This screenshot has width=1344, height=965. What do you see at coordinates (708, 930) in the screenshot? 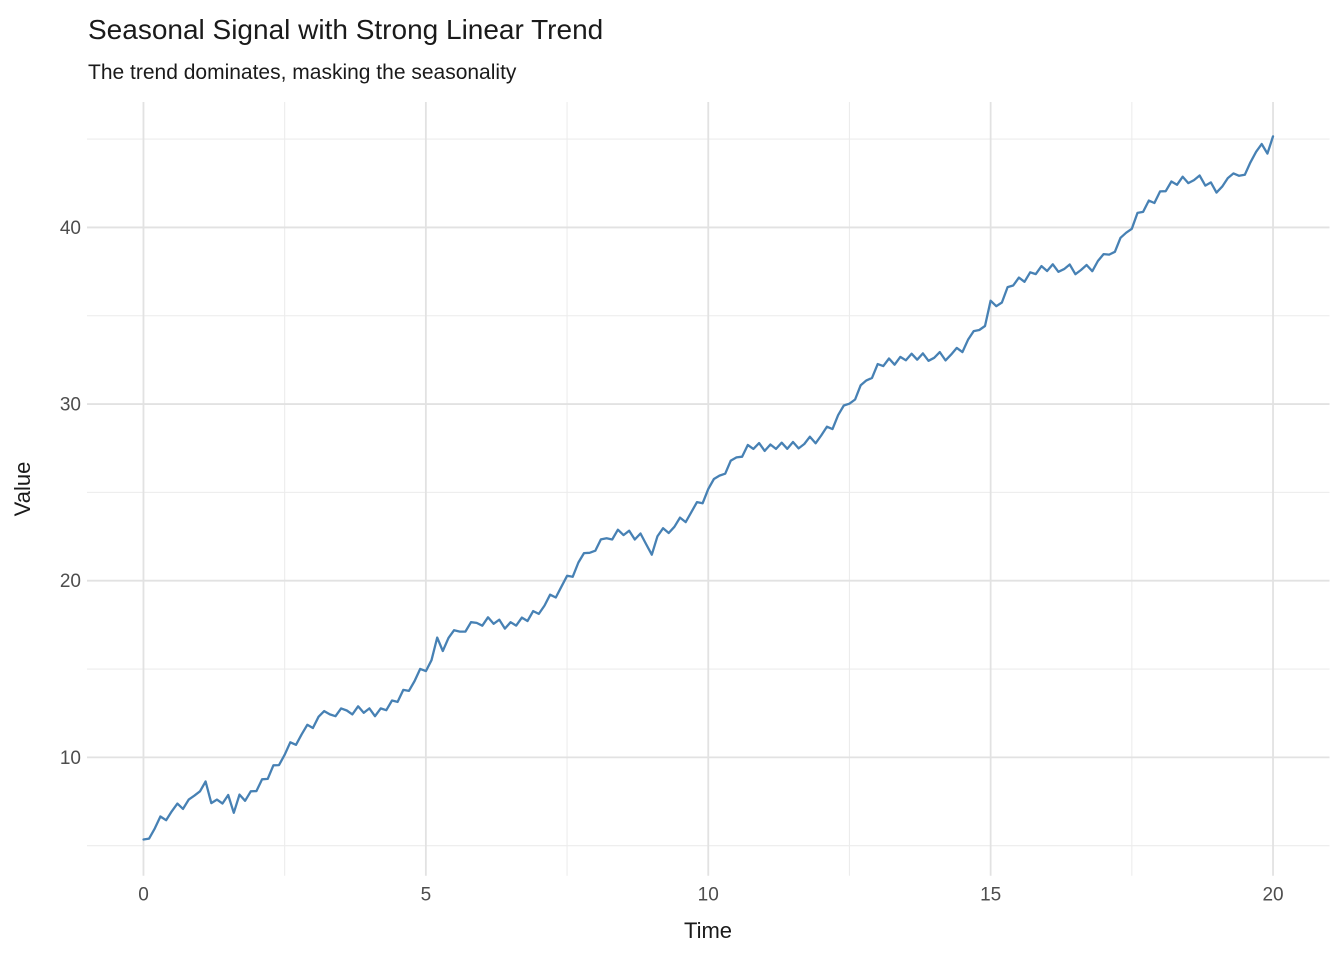
I see `x-axis-title: Time` at bounding box center [708, 930].